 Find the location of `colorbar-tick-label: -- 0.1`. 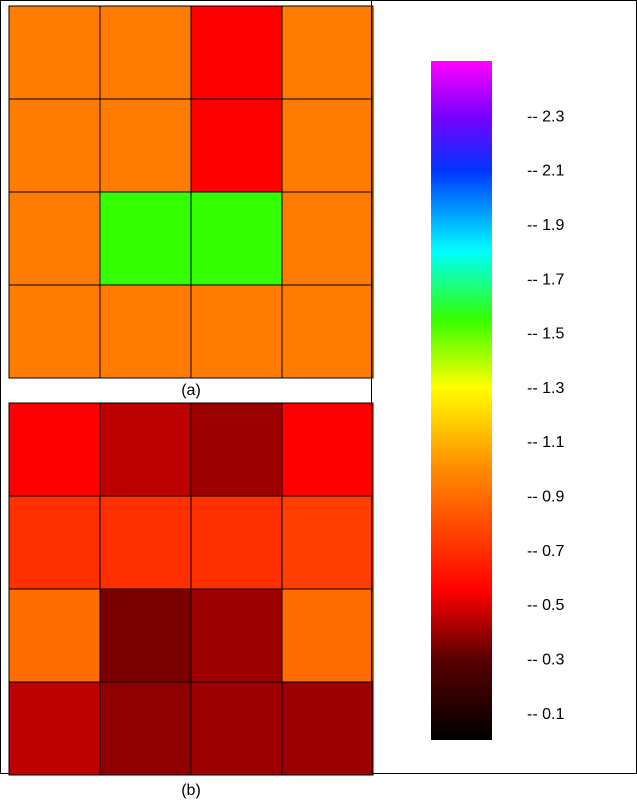

colorbar-tick-label: -- 0.1 is located at coordinates (545, 714).